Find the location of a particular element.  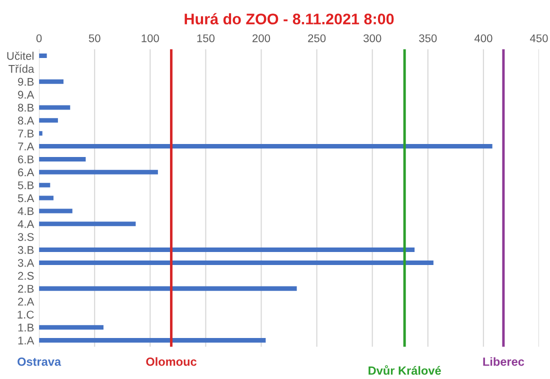

chart-title: Hurá do ZOO - 8.11.2021 8:00 is located at coordinates (289, 18).